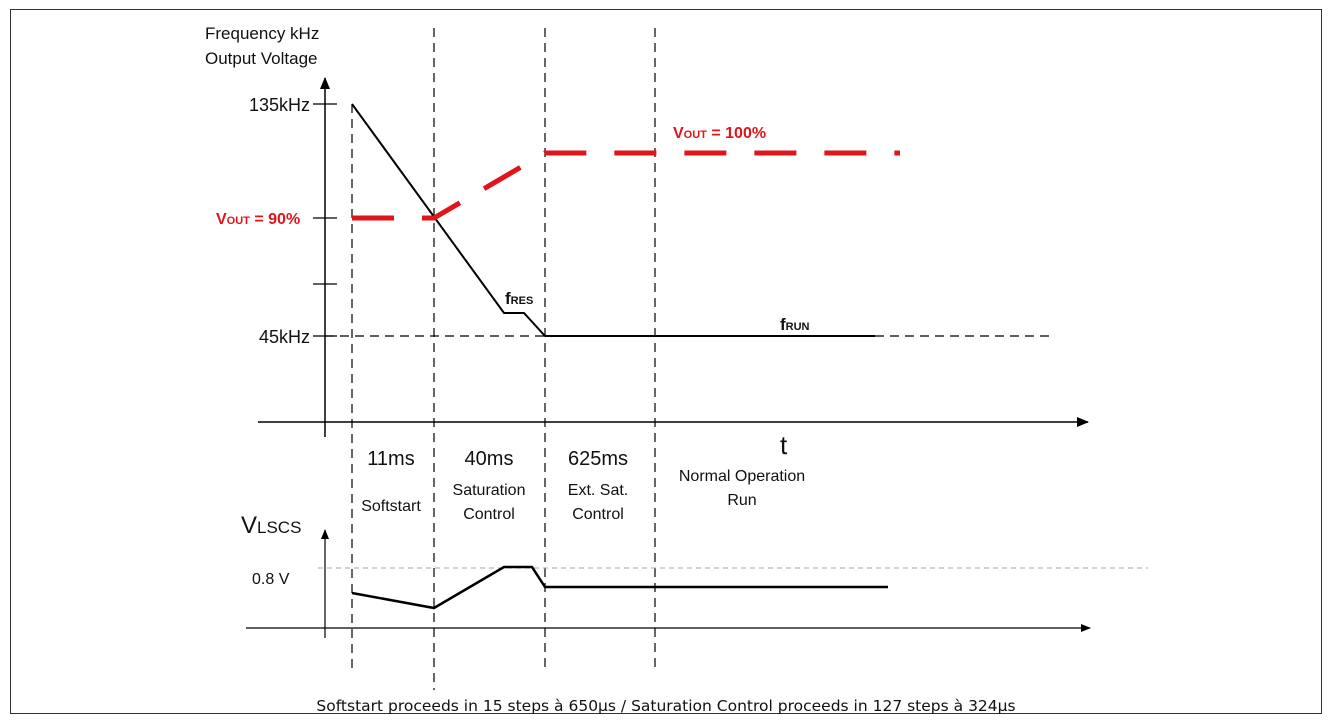  I want to click on vlscs-0-8v-label: 0.8 V, so click(271, 579).